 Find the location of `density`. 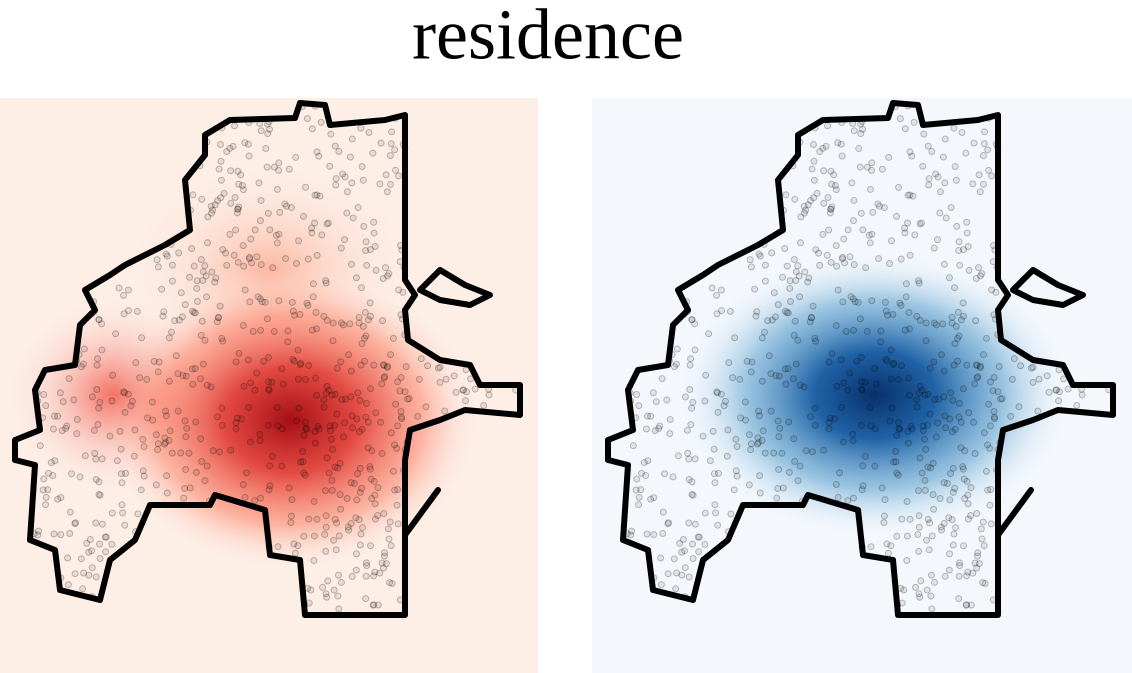

density is located at coordinates (290, 420).